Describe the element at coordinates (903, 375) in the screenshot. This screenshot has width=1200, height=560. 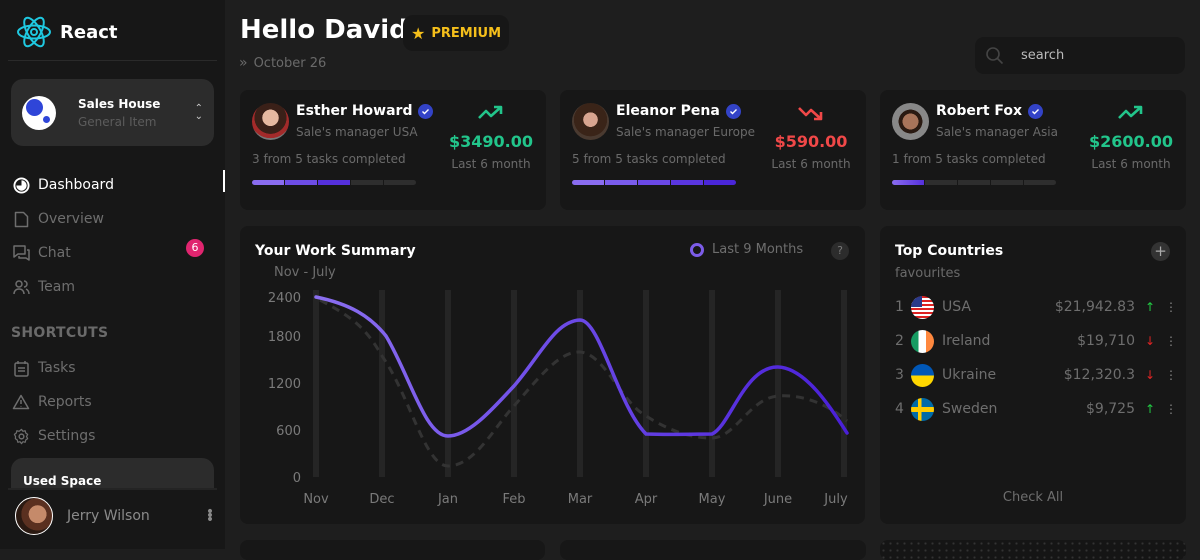
I see `country-rank: 3` at that location.